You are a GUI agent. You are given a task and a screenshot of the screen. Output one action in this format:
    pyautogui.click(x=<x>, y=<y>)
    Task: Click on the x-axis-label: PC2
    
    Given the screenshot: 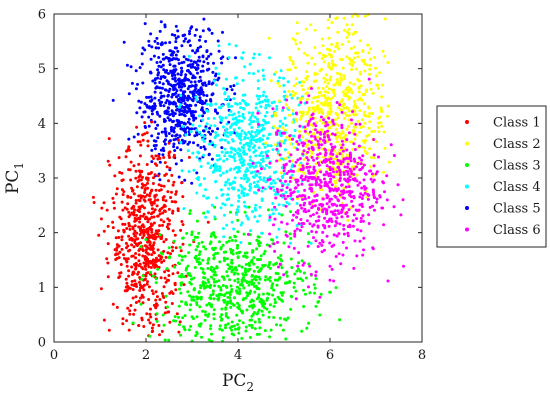 What is the action you would take?
    pyautogui.click(x=238, y=382)
    